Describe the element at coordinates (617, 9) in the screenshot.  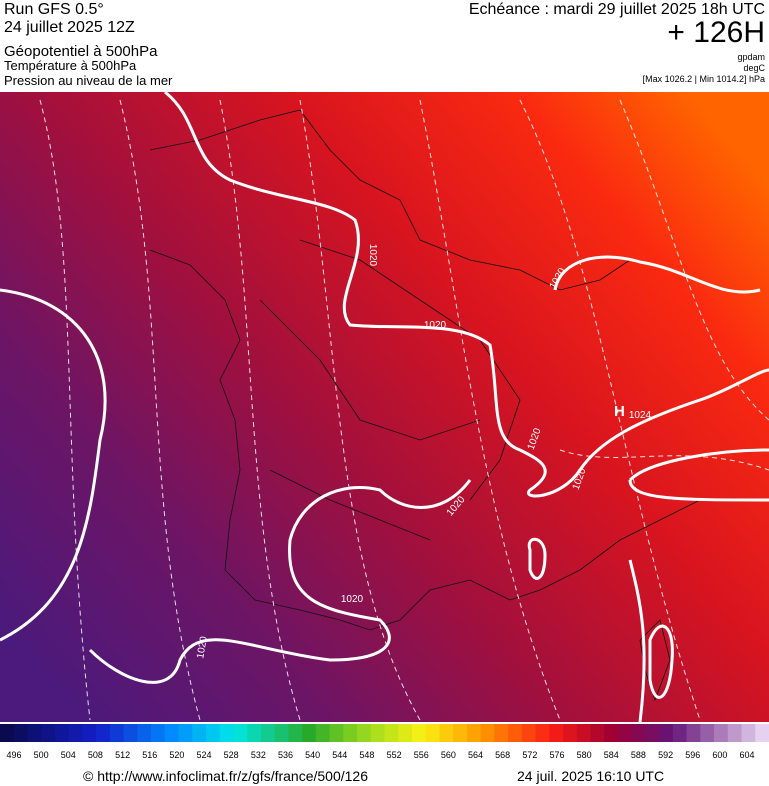
I see `valid-time: Echéance : mardi 29 juillet 2025 18h UTC` at that location.